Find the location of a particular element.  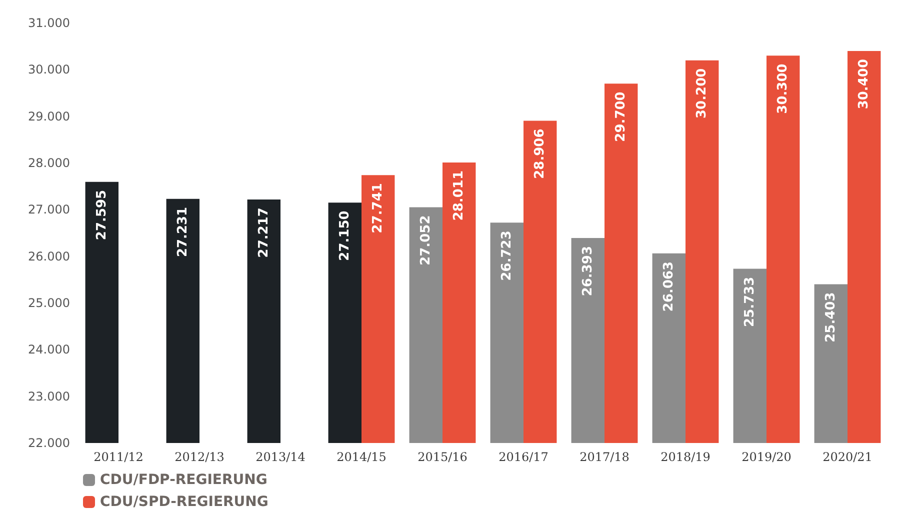

data-label: 26.063 is located at coordinates (668, 286).